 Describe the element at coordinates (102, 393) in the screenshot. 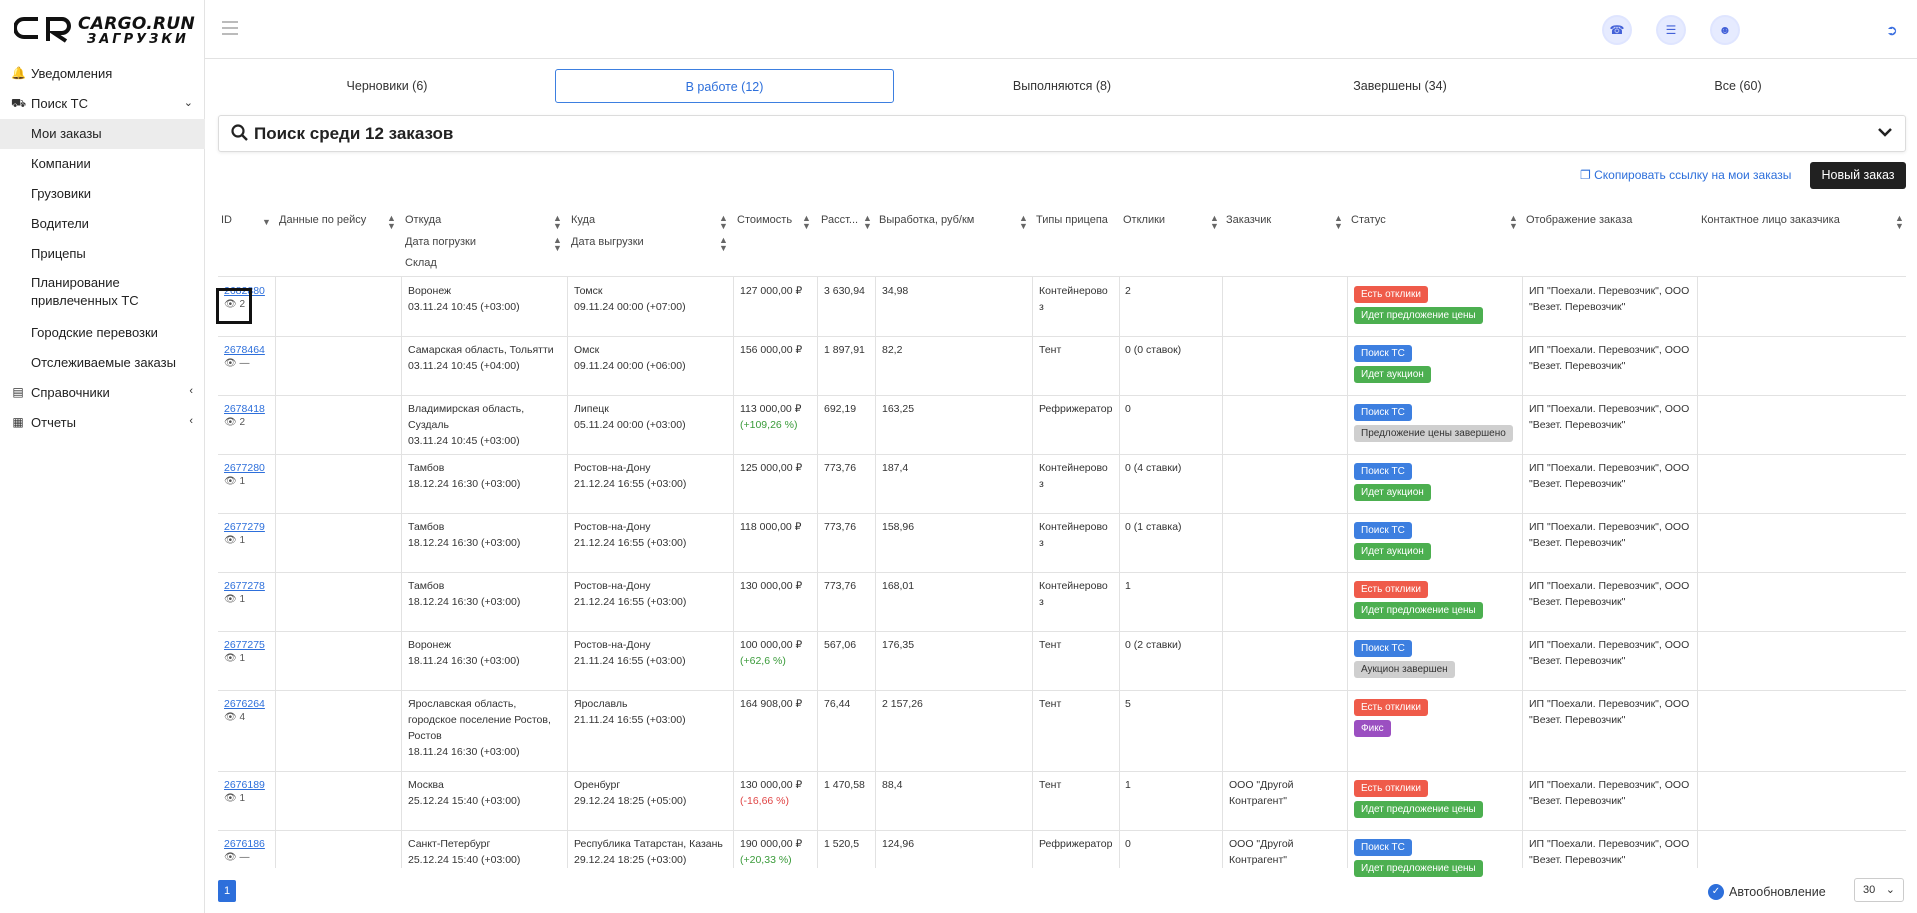

I see `sidebar-item-directories: ▤ Справочники ‹` at that location.